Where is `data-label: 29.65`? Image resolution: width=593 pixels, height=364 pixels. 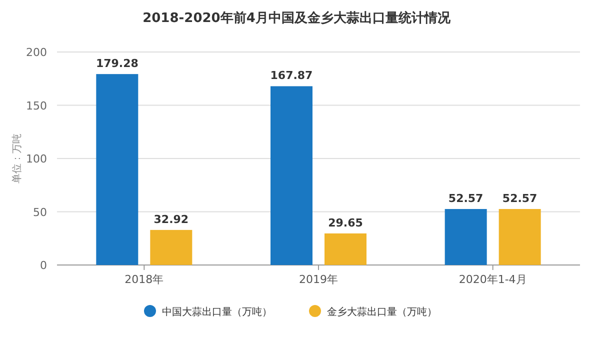
data-label: 29.65 is located at coordinates (345, 223).